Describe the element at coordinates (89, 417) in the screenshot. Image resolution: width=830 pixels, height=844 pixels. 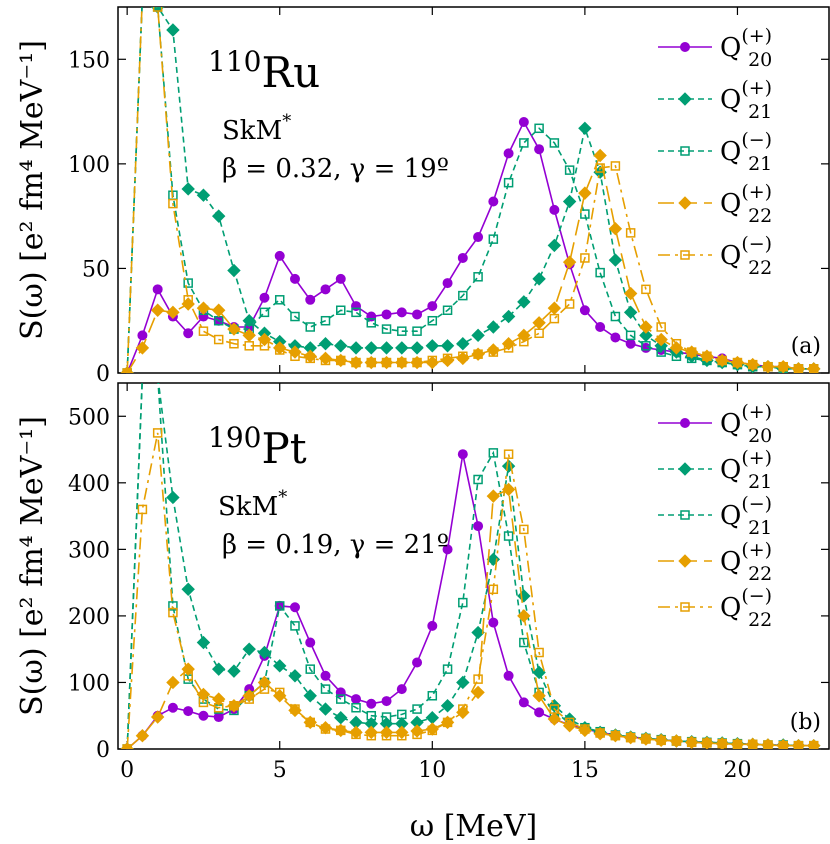
I see `y-tick-label: 500` at that location.